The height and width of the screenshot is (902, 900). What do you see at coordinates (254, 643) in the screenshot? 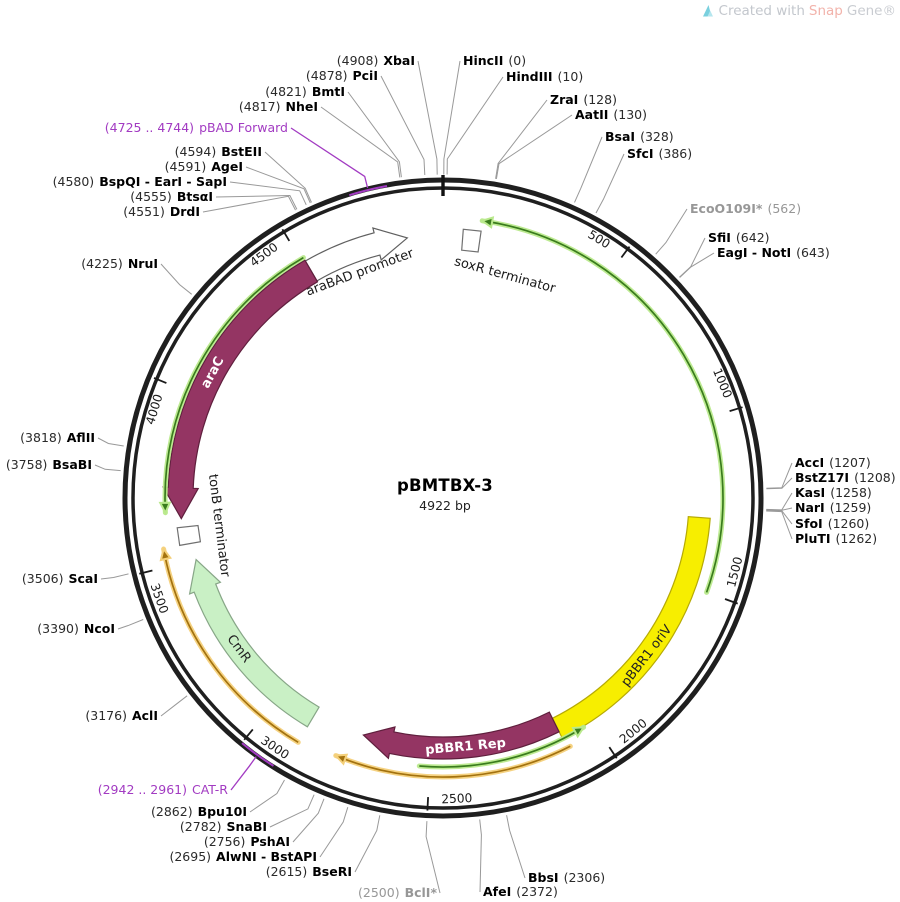
I see `feature-CmR` at bounding box center [254, 643].